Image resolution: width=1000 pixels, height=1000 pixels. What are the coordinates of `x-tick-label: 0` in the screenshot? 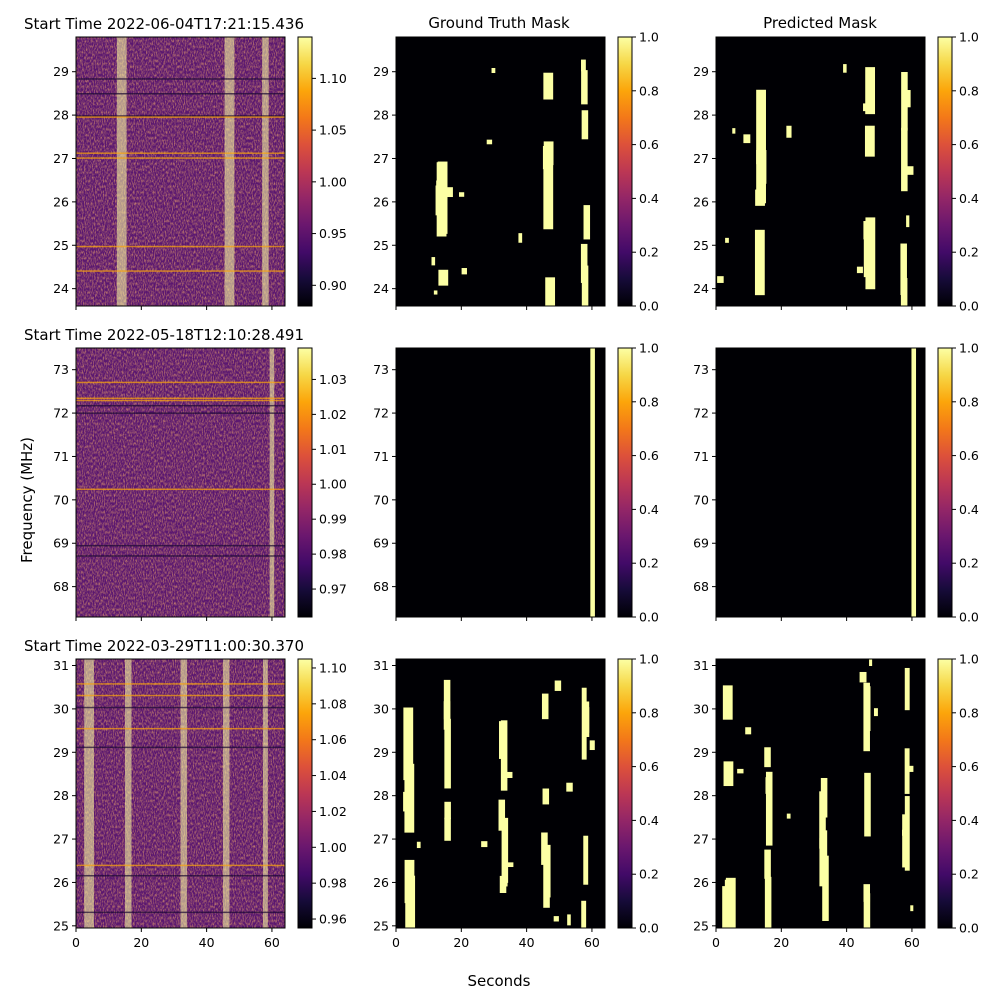 It's located at (396, 942).